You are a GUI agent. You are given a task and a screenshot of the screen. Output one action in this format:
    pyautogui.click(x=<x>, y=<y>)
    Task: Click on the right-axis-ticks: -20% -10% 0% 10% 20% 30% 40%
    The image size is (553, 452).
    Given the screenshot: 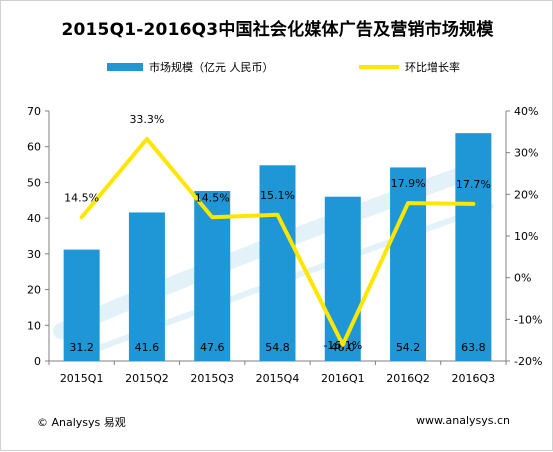 What is the action you would take?
    pyautogui.click(x=524, y=236)
    